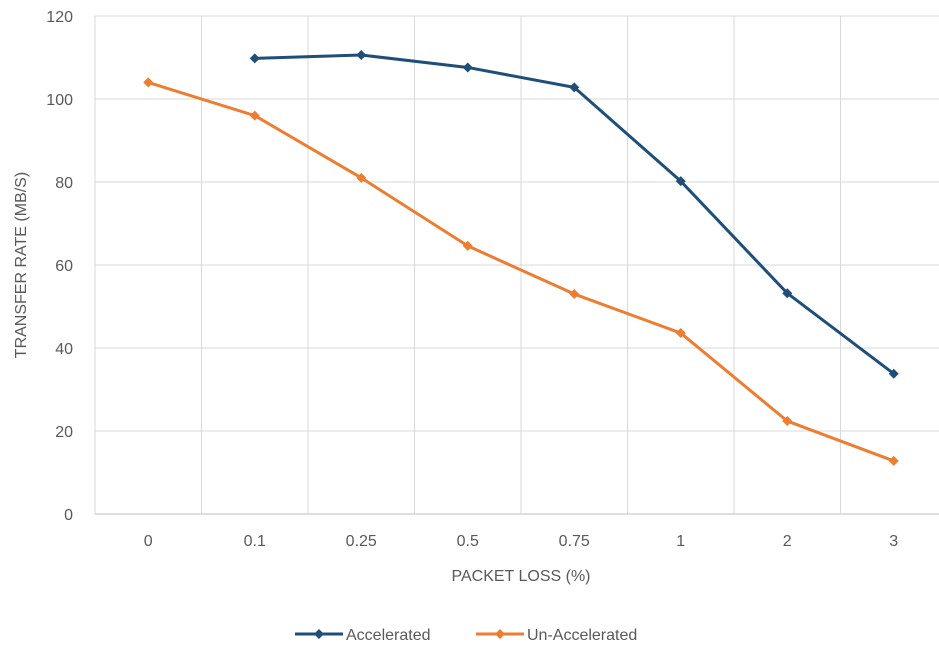 The width and height of the screenshot is (939, 645). What do you see at coordinates (574, 541) in the screenshot?
I see `x-tick-label: 0.75` at bounding box center [574, 541].